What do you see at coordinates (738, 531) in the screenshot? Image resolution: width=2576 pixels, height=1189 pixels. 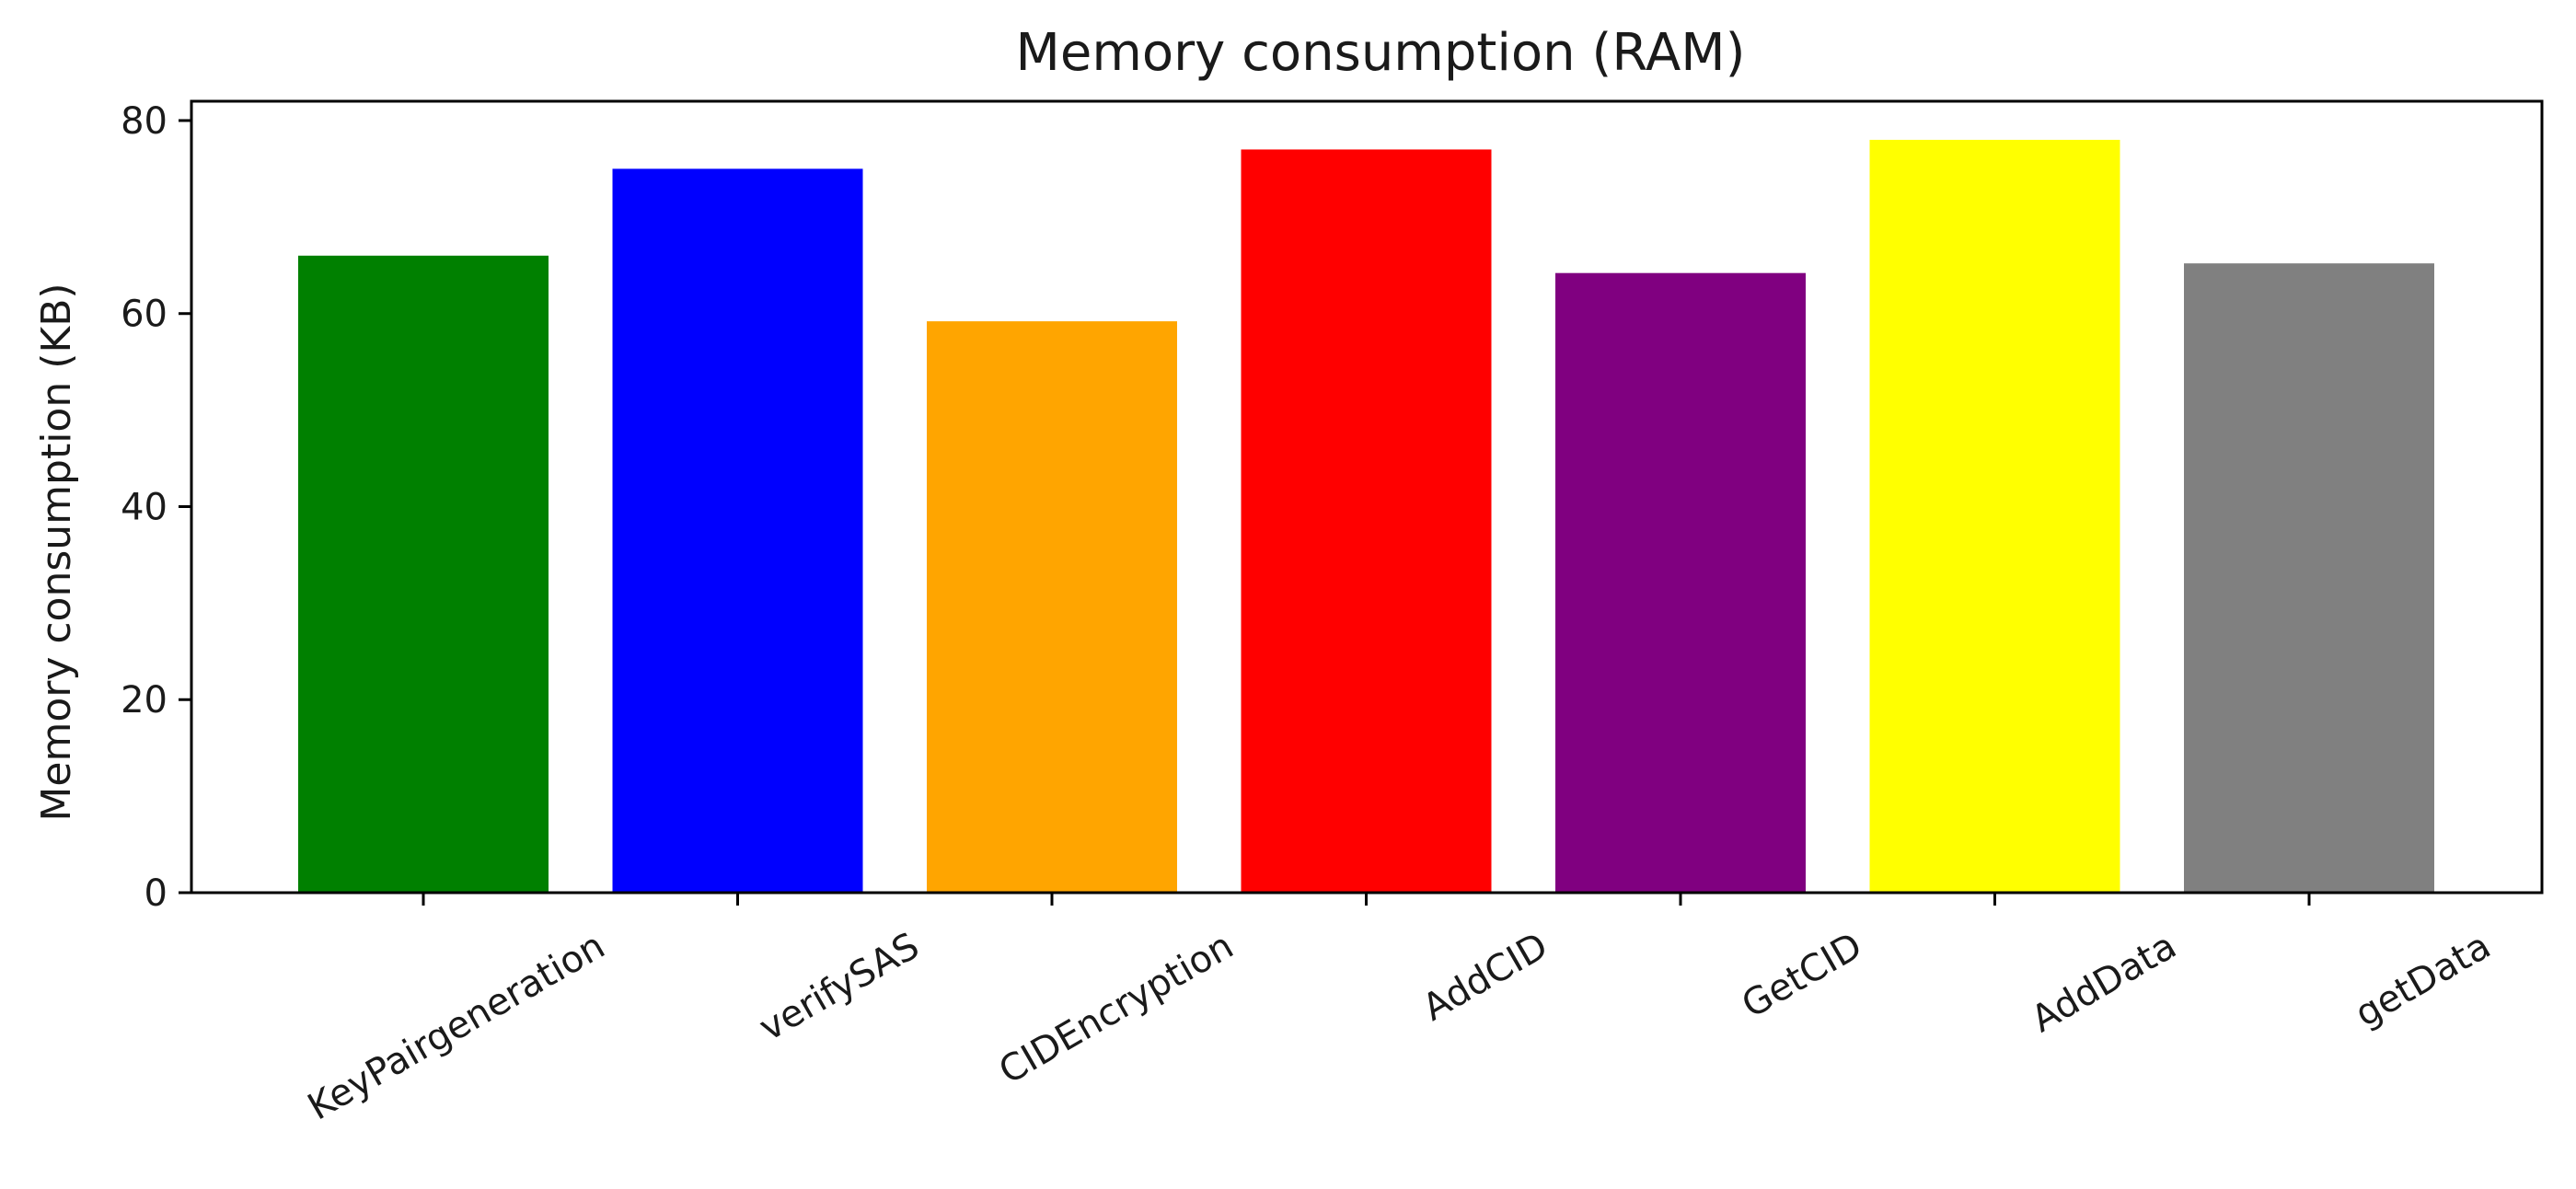 I see `bar-verifySAS` at bounding box center [738, 531].